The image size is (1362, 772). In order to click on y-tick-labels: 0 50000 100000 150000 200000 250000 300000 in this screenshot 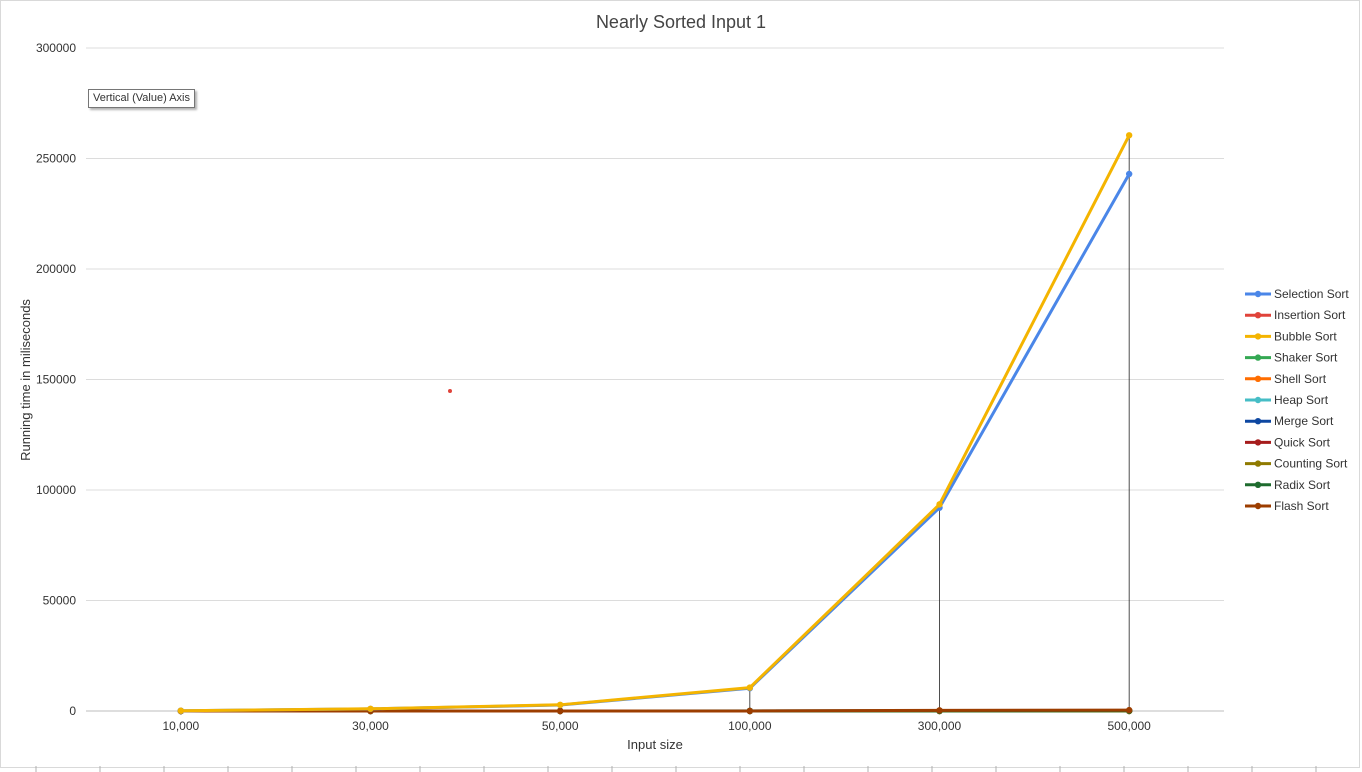, I will do `click(56, 379)`.